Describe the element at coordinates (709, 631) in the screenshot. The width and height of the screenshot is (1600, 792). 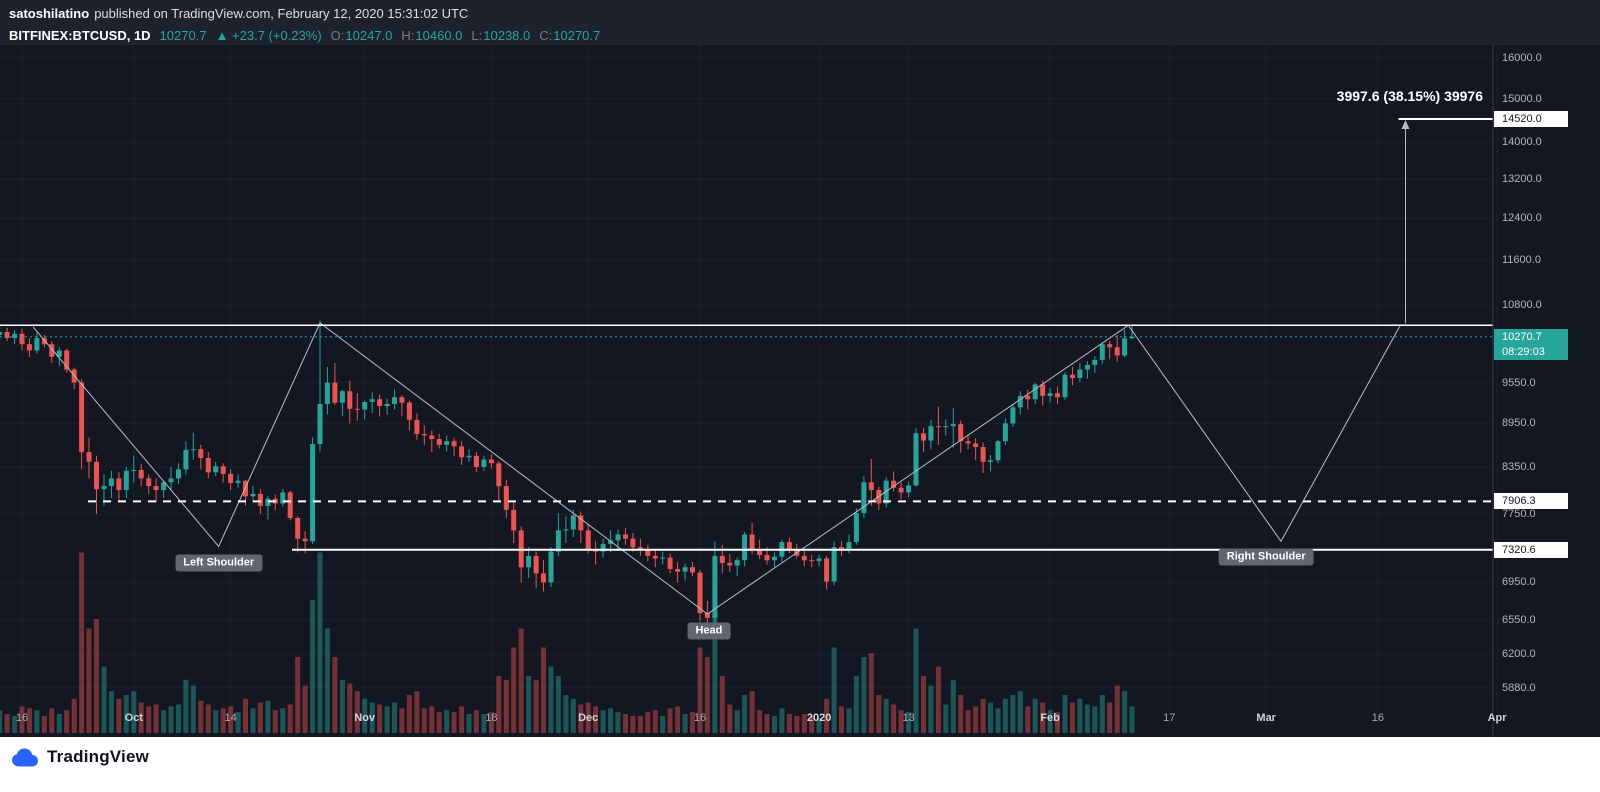
I see `head-label: Head` at that location.